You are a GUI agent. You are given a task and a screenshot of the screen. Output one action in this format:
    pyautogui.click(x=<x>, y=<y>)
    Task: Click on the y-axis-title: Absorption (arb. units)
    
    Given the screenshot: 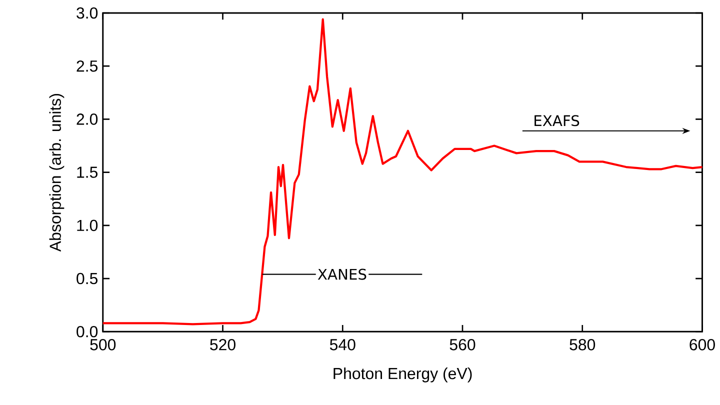 What is the action you would take?
    pyautogui.click(x=56, y=173)
    